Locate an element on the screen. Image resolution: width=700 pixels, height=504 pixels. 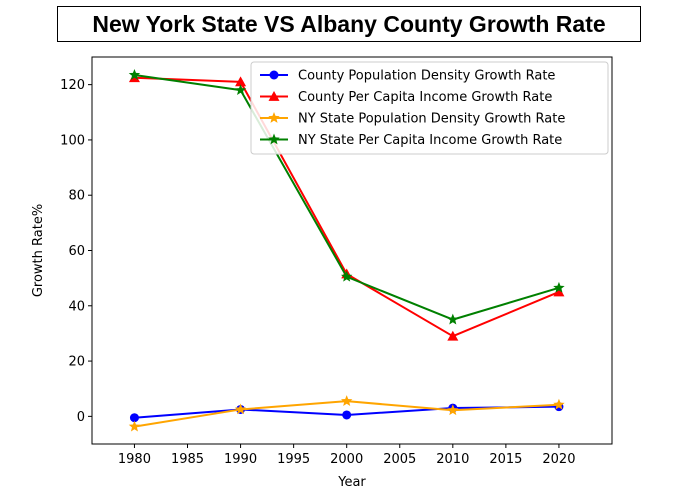
x-axis-label: Year is located at coordinates (351, 482).